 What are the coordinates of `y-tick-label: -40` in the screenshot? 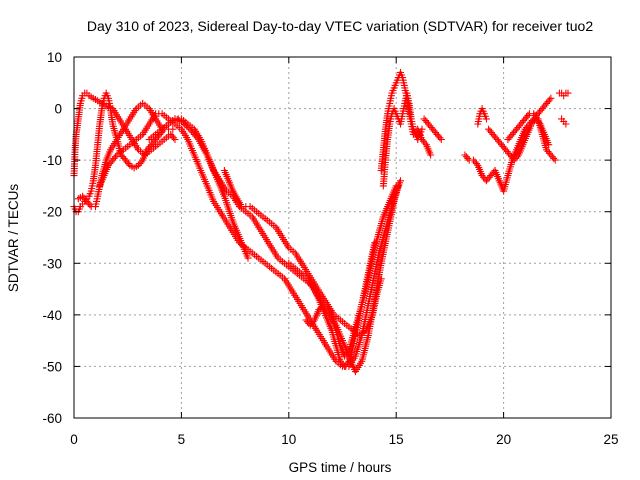 It's located at (52, 315).